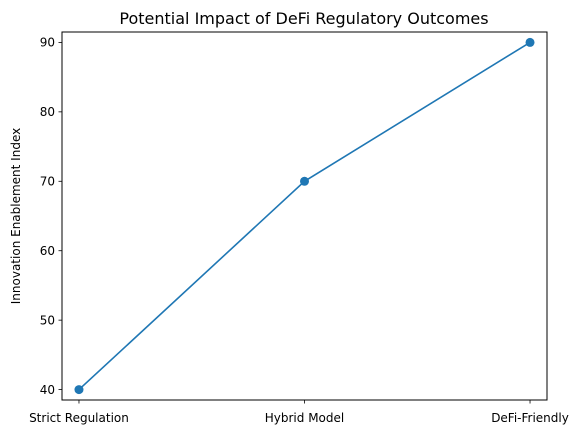 The height and width of the screenshot is (435, 585). Describe the element at coordinates (79, 418) in the screenshot. I see `x-tick-label: Strict Regulation` at that location.